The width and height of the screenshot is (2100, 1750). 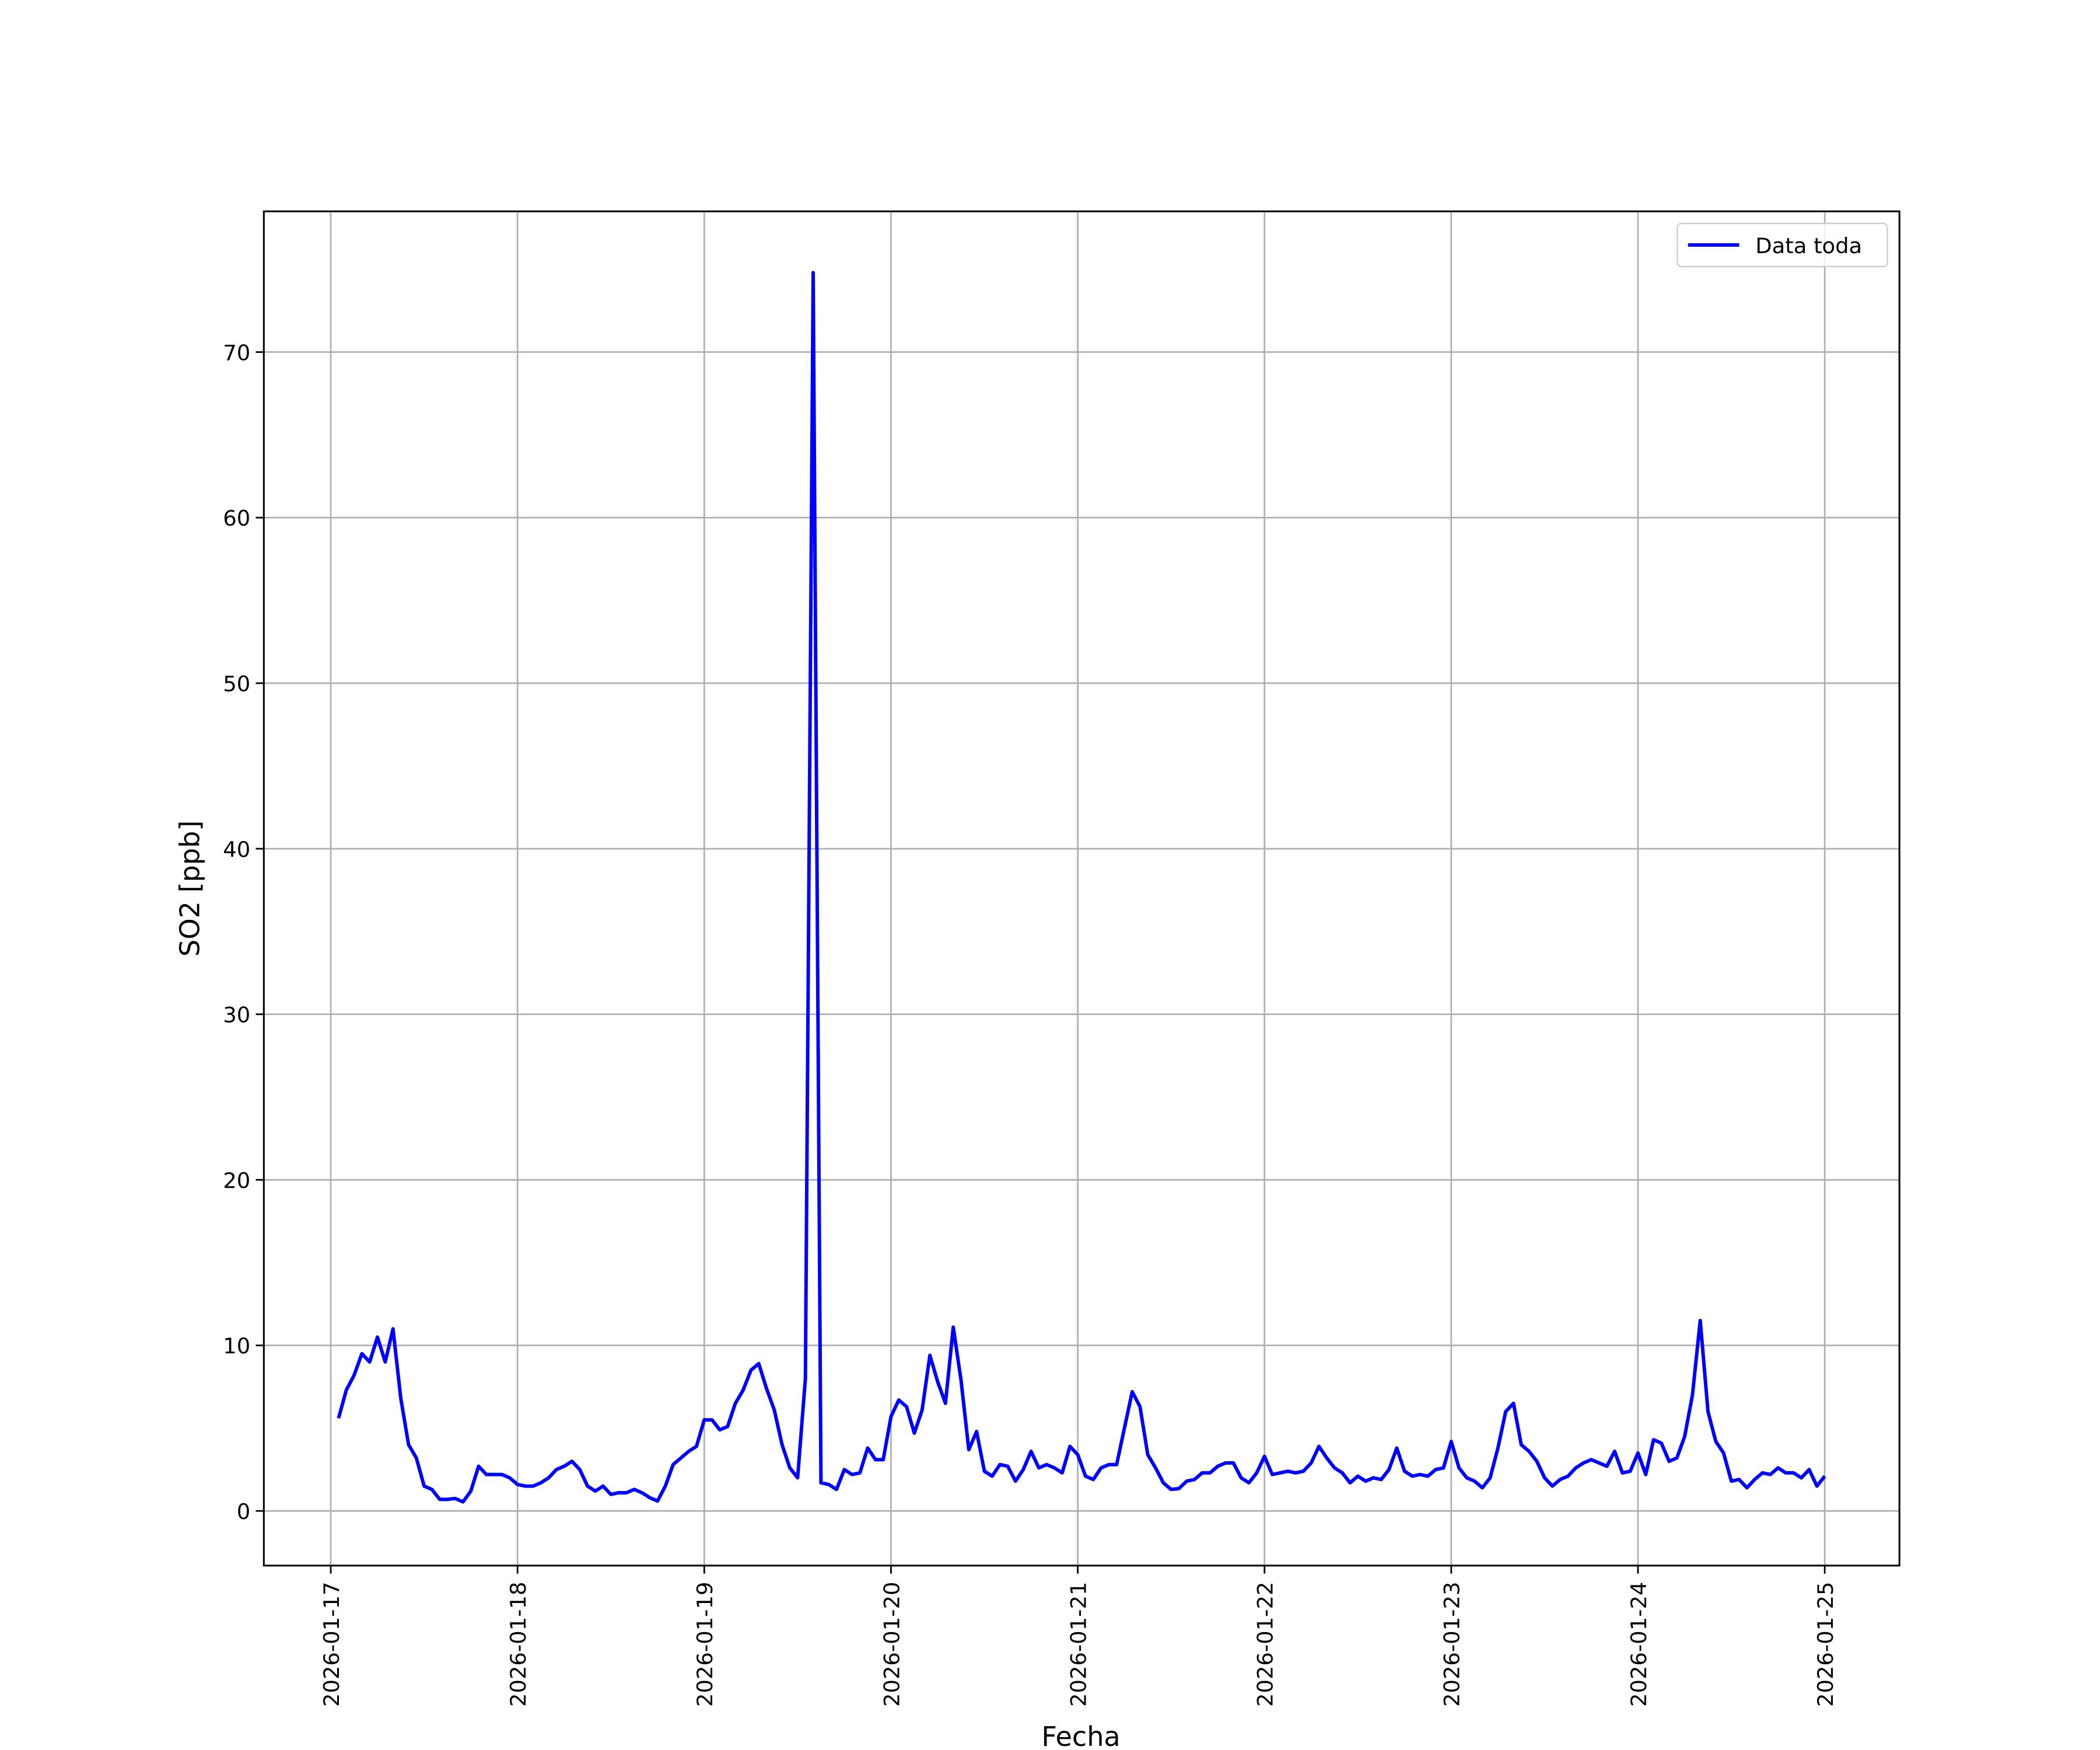 I want to click on x-tick-label: 2026-01-18, so click(x=518, y=1644).